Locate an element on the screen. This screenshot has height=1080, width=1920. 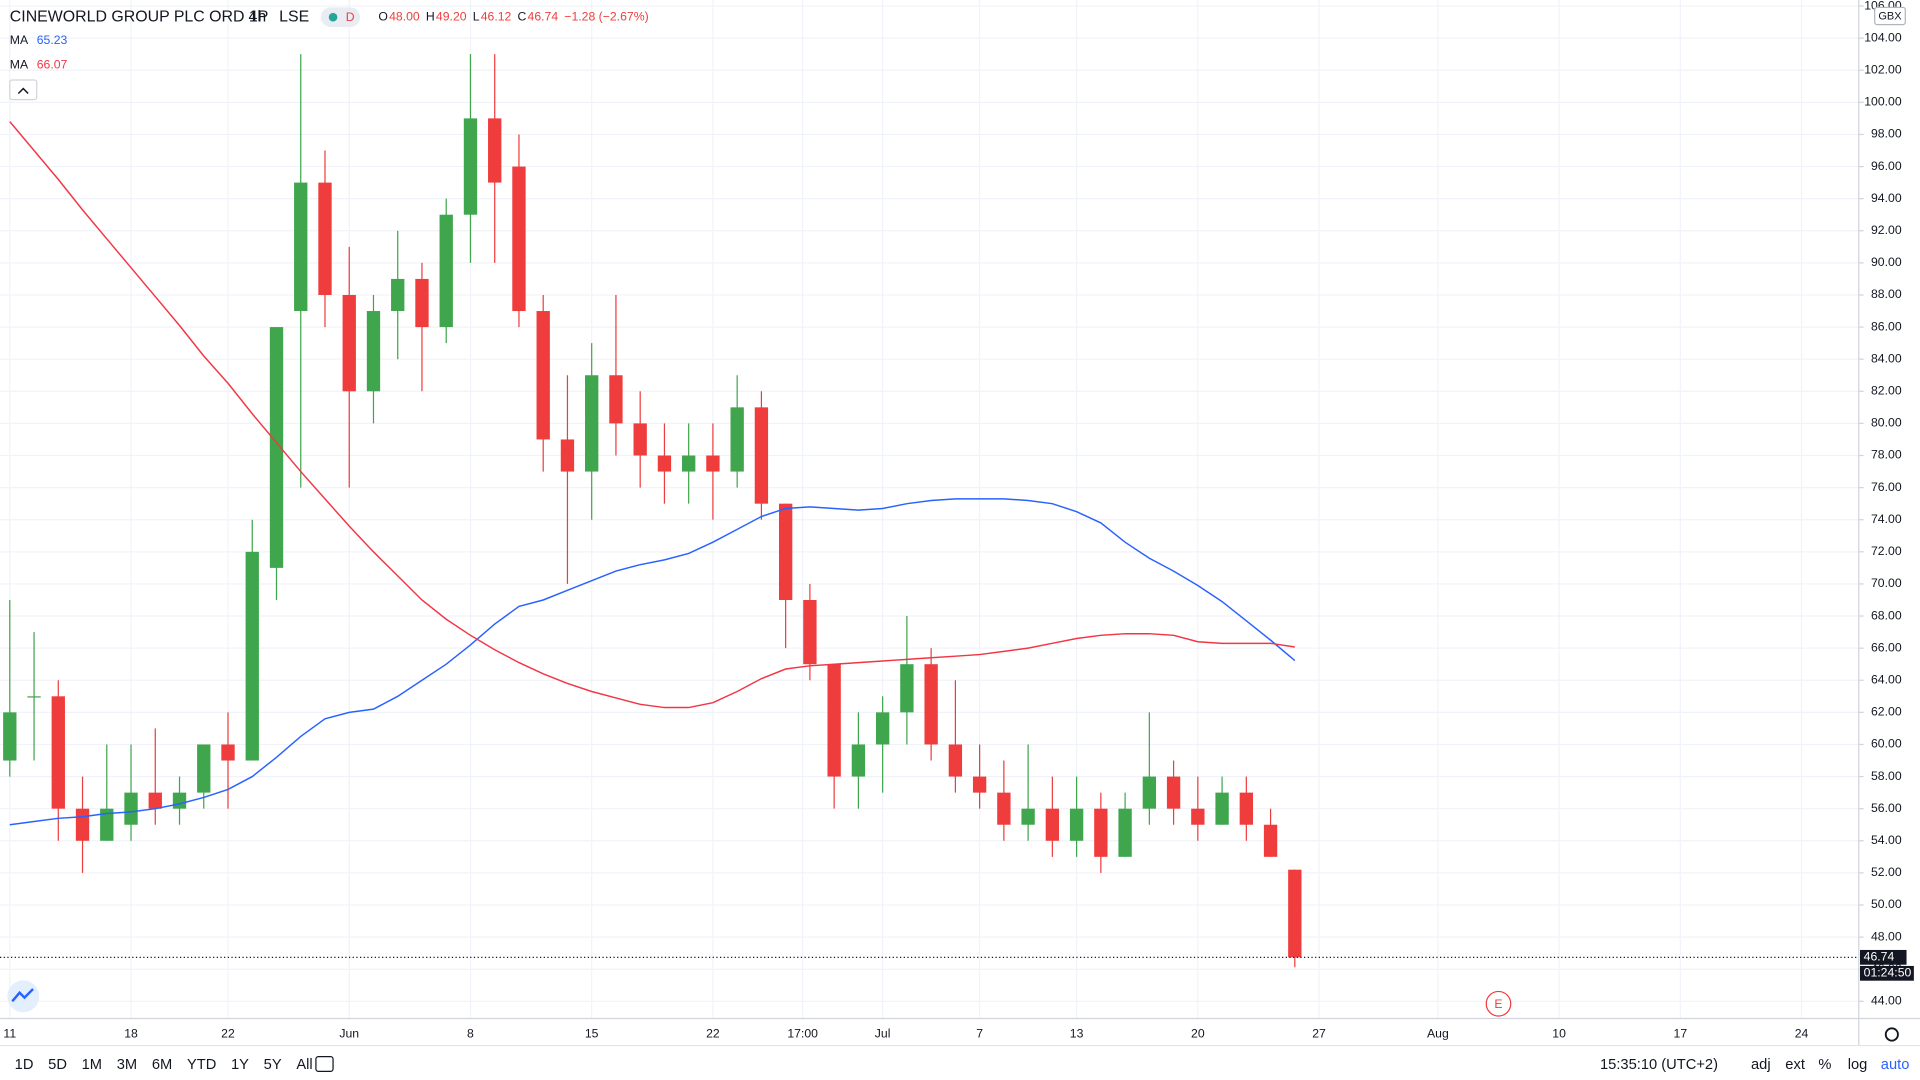
symbol-title: CINEWORLD GROUP PLC ORD 1P is located at coordinates (139, 16).